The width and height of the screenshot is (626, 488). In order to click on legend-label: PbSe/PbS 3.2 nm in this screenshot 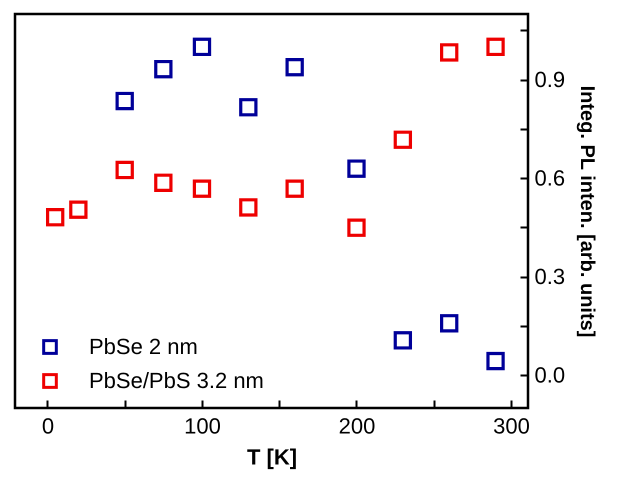, I will do `click(176, 380)`.